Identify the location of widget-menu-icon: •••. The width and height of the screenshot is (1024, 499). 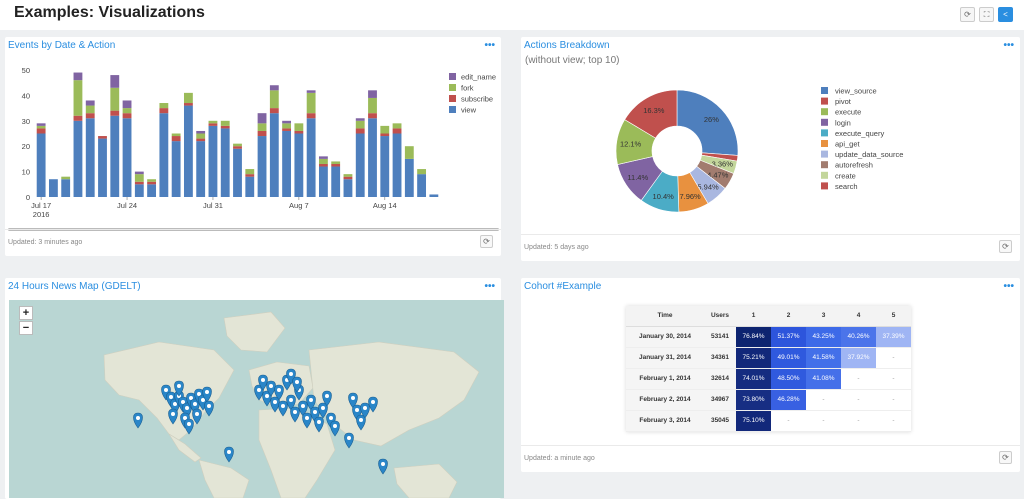
(1008, 286).